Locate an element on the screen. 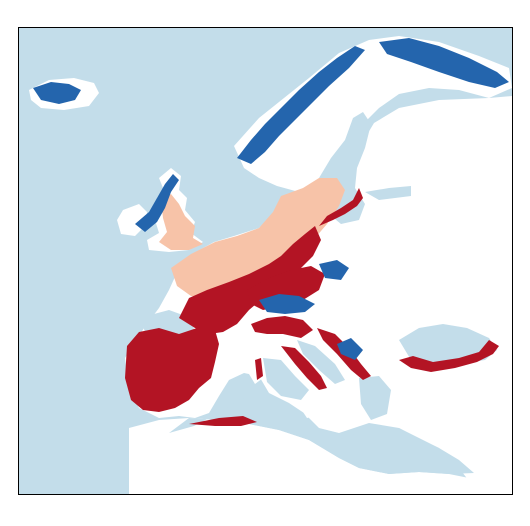  blue-alps is located at coordinates (287, 304).